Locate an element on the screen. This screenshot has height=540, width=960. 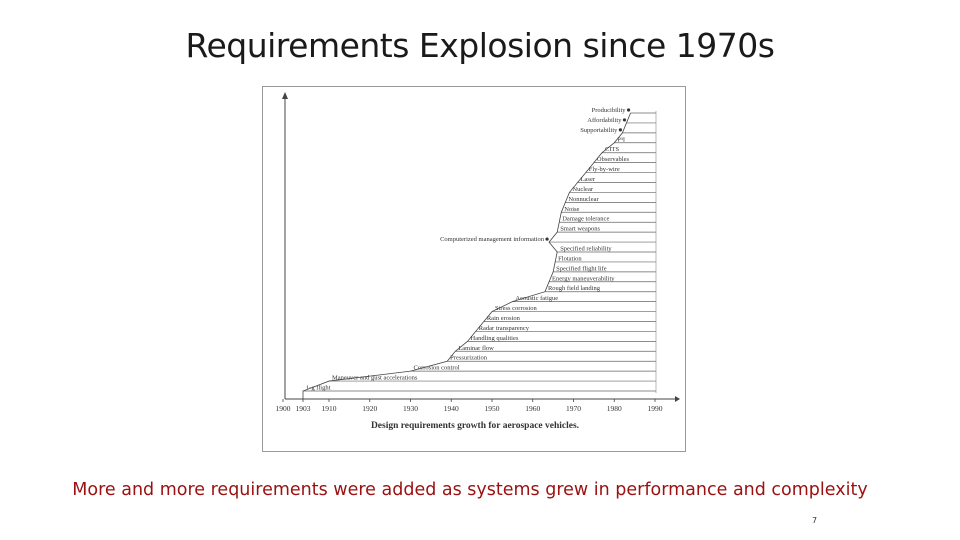
requirement-label: Energy maneuverability is located at coordinates (583, 278).